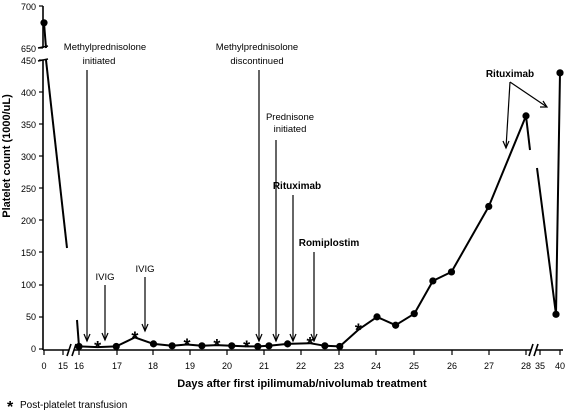 The image size is (567, 415). What do you see at coordinates (358, 331) in the screenshot?
I see `data-point-transfusion-18: *` at bounding box center [358, 331].